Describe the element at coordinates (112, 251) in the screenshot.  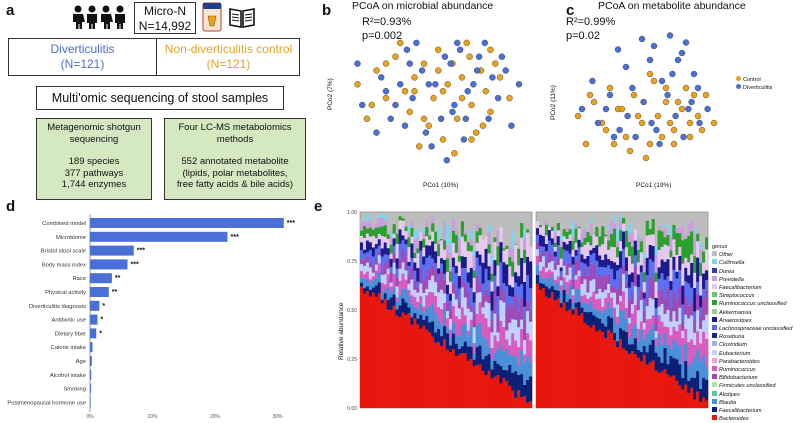
I see `bar` at that location.